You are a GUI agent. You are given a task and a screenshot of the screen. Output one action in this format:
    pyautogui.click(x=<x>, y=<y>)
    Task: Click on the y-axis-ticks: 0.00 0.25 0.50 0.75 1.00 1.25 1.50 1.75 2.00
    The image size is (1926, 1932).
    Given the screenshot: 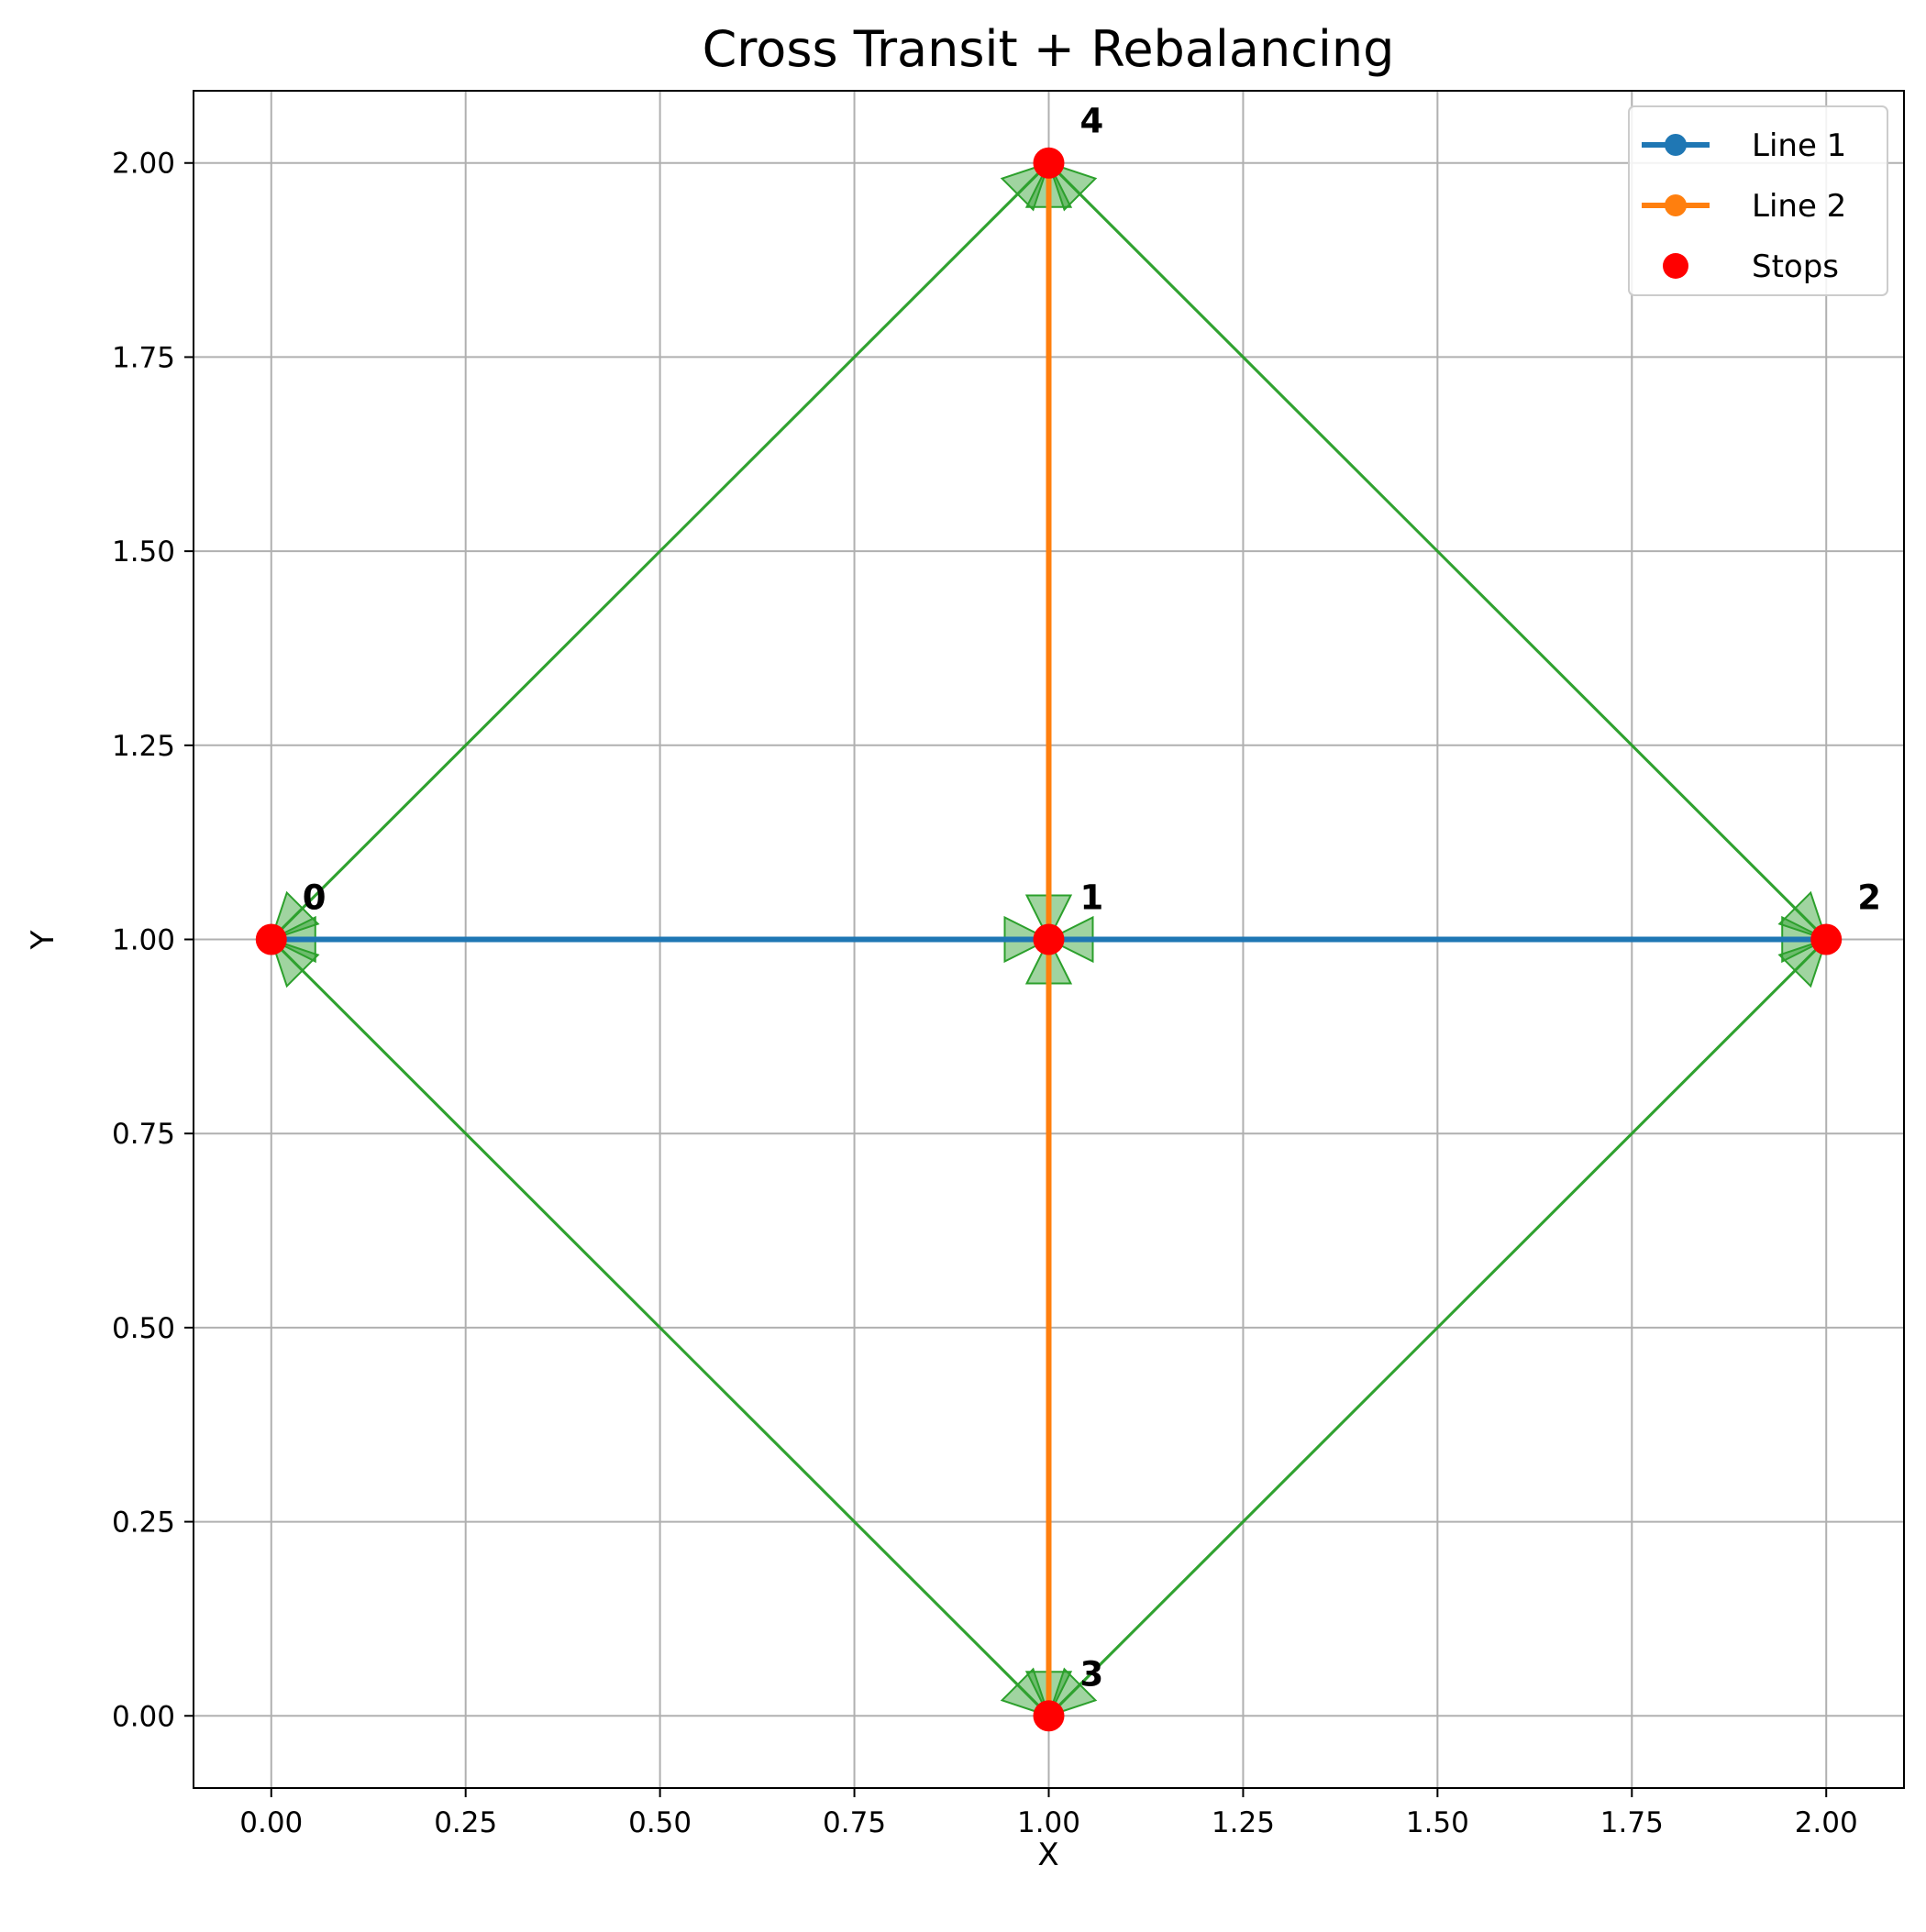 What is the action you would take?
    pyautogui.click(x=153, y=940)
    